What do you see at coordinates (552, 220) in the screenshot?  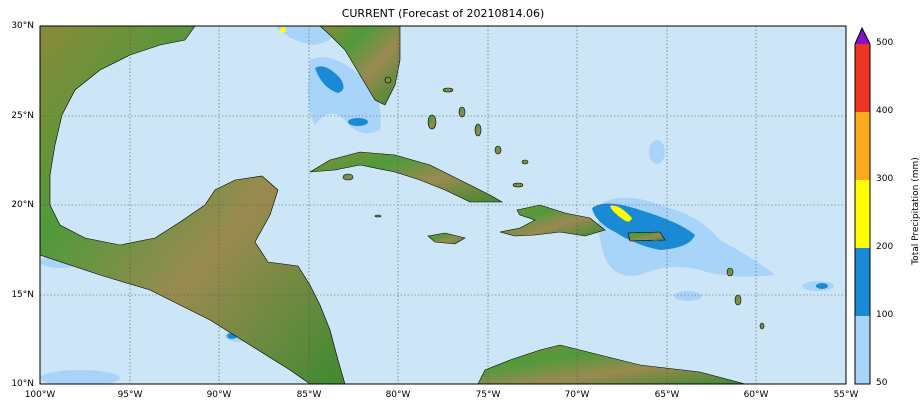 I see `land-hispaniola` at bounding box center [552, 220].